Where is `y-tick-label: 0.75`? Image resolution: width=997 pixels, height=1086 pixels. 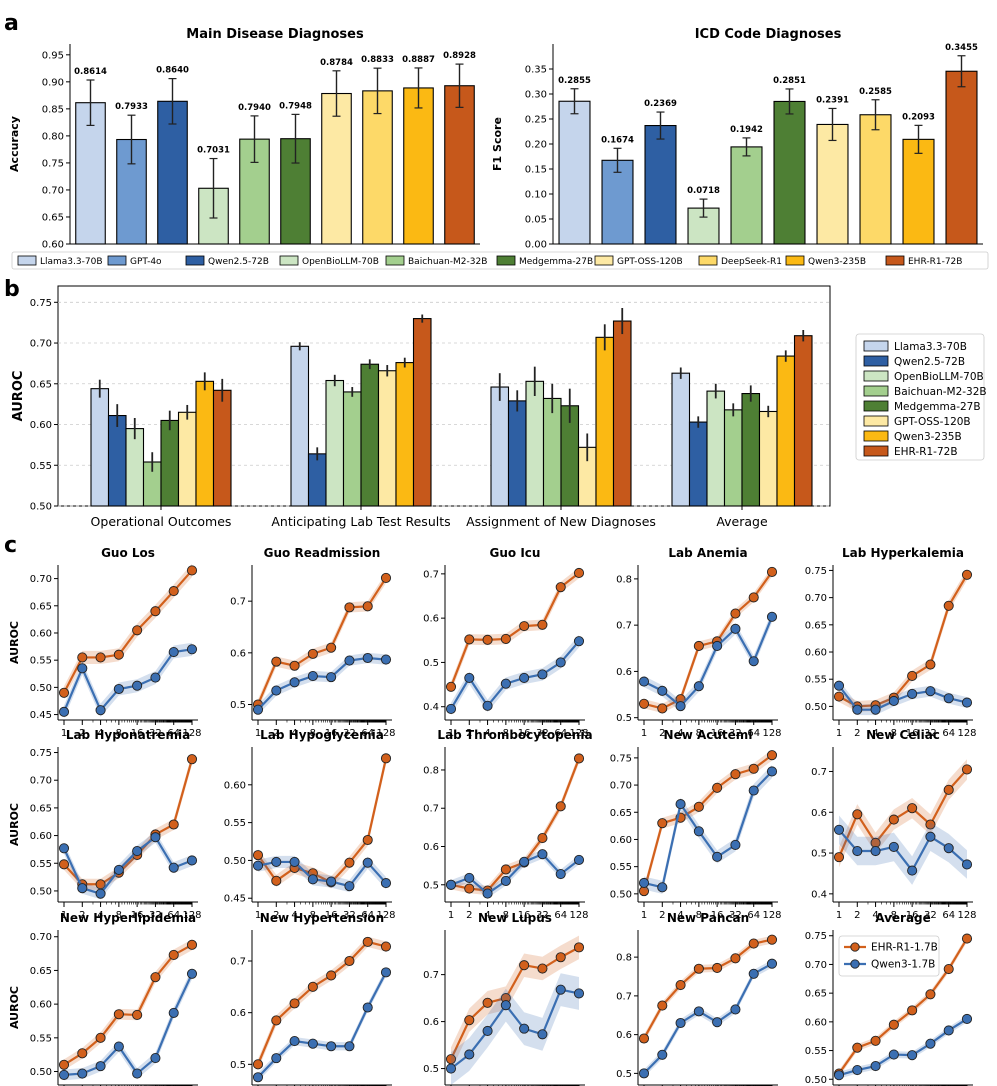
y-tick-label: 0.75 is located at coordinates (53, 163).